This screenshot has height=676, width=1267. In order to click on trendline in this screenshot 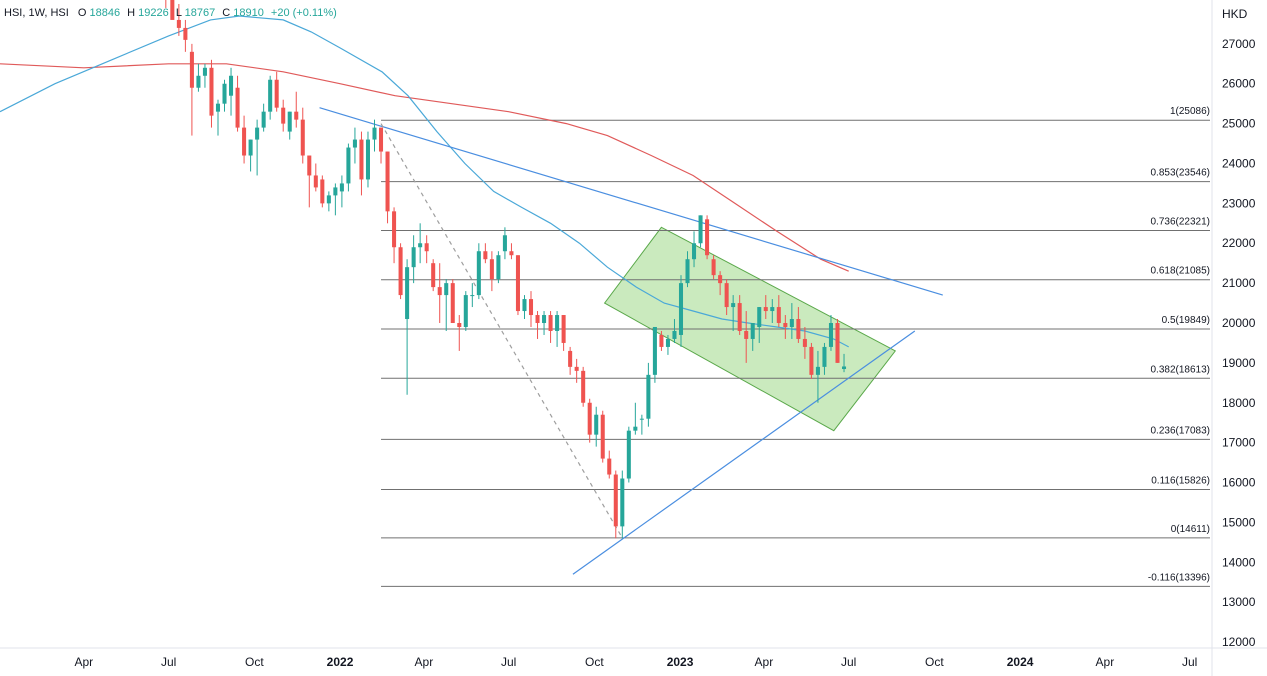, I will do `click(631, 201)`.